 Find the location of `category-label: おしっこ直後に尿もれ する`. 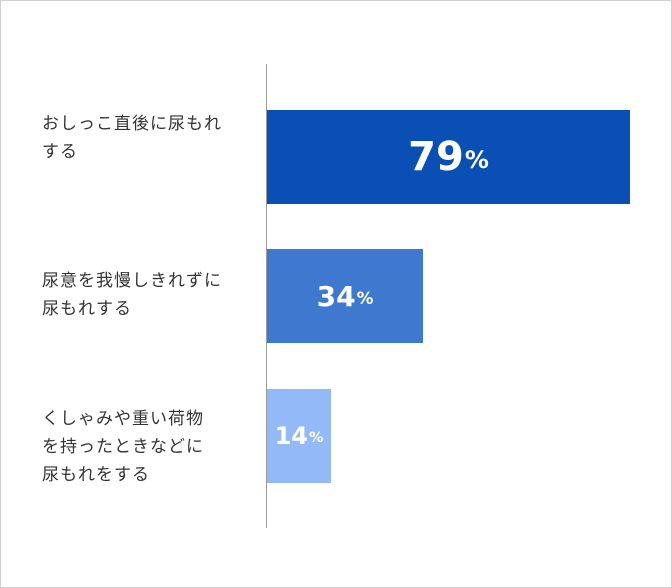

category-label: おしっこ直後に尿もれ する is located at coordinates (148, 138).